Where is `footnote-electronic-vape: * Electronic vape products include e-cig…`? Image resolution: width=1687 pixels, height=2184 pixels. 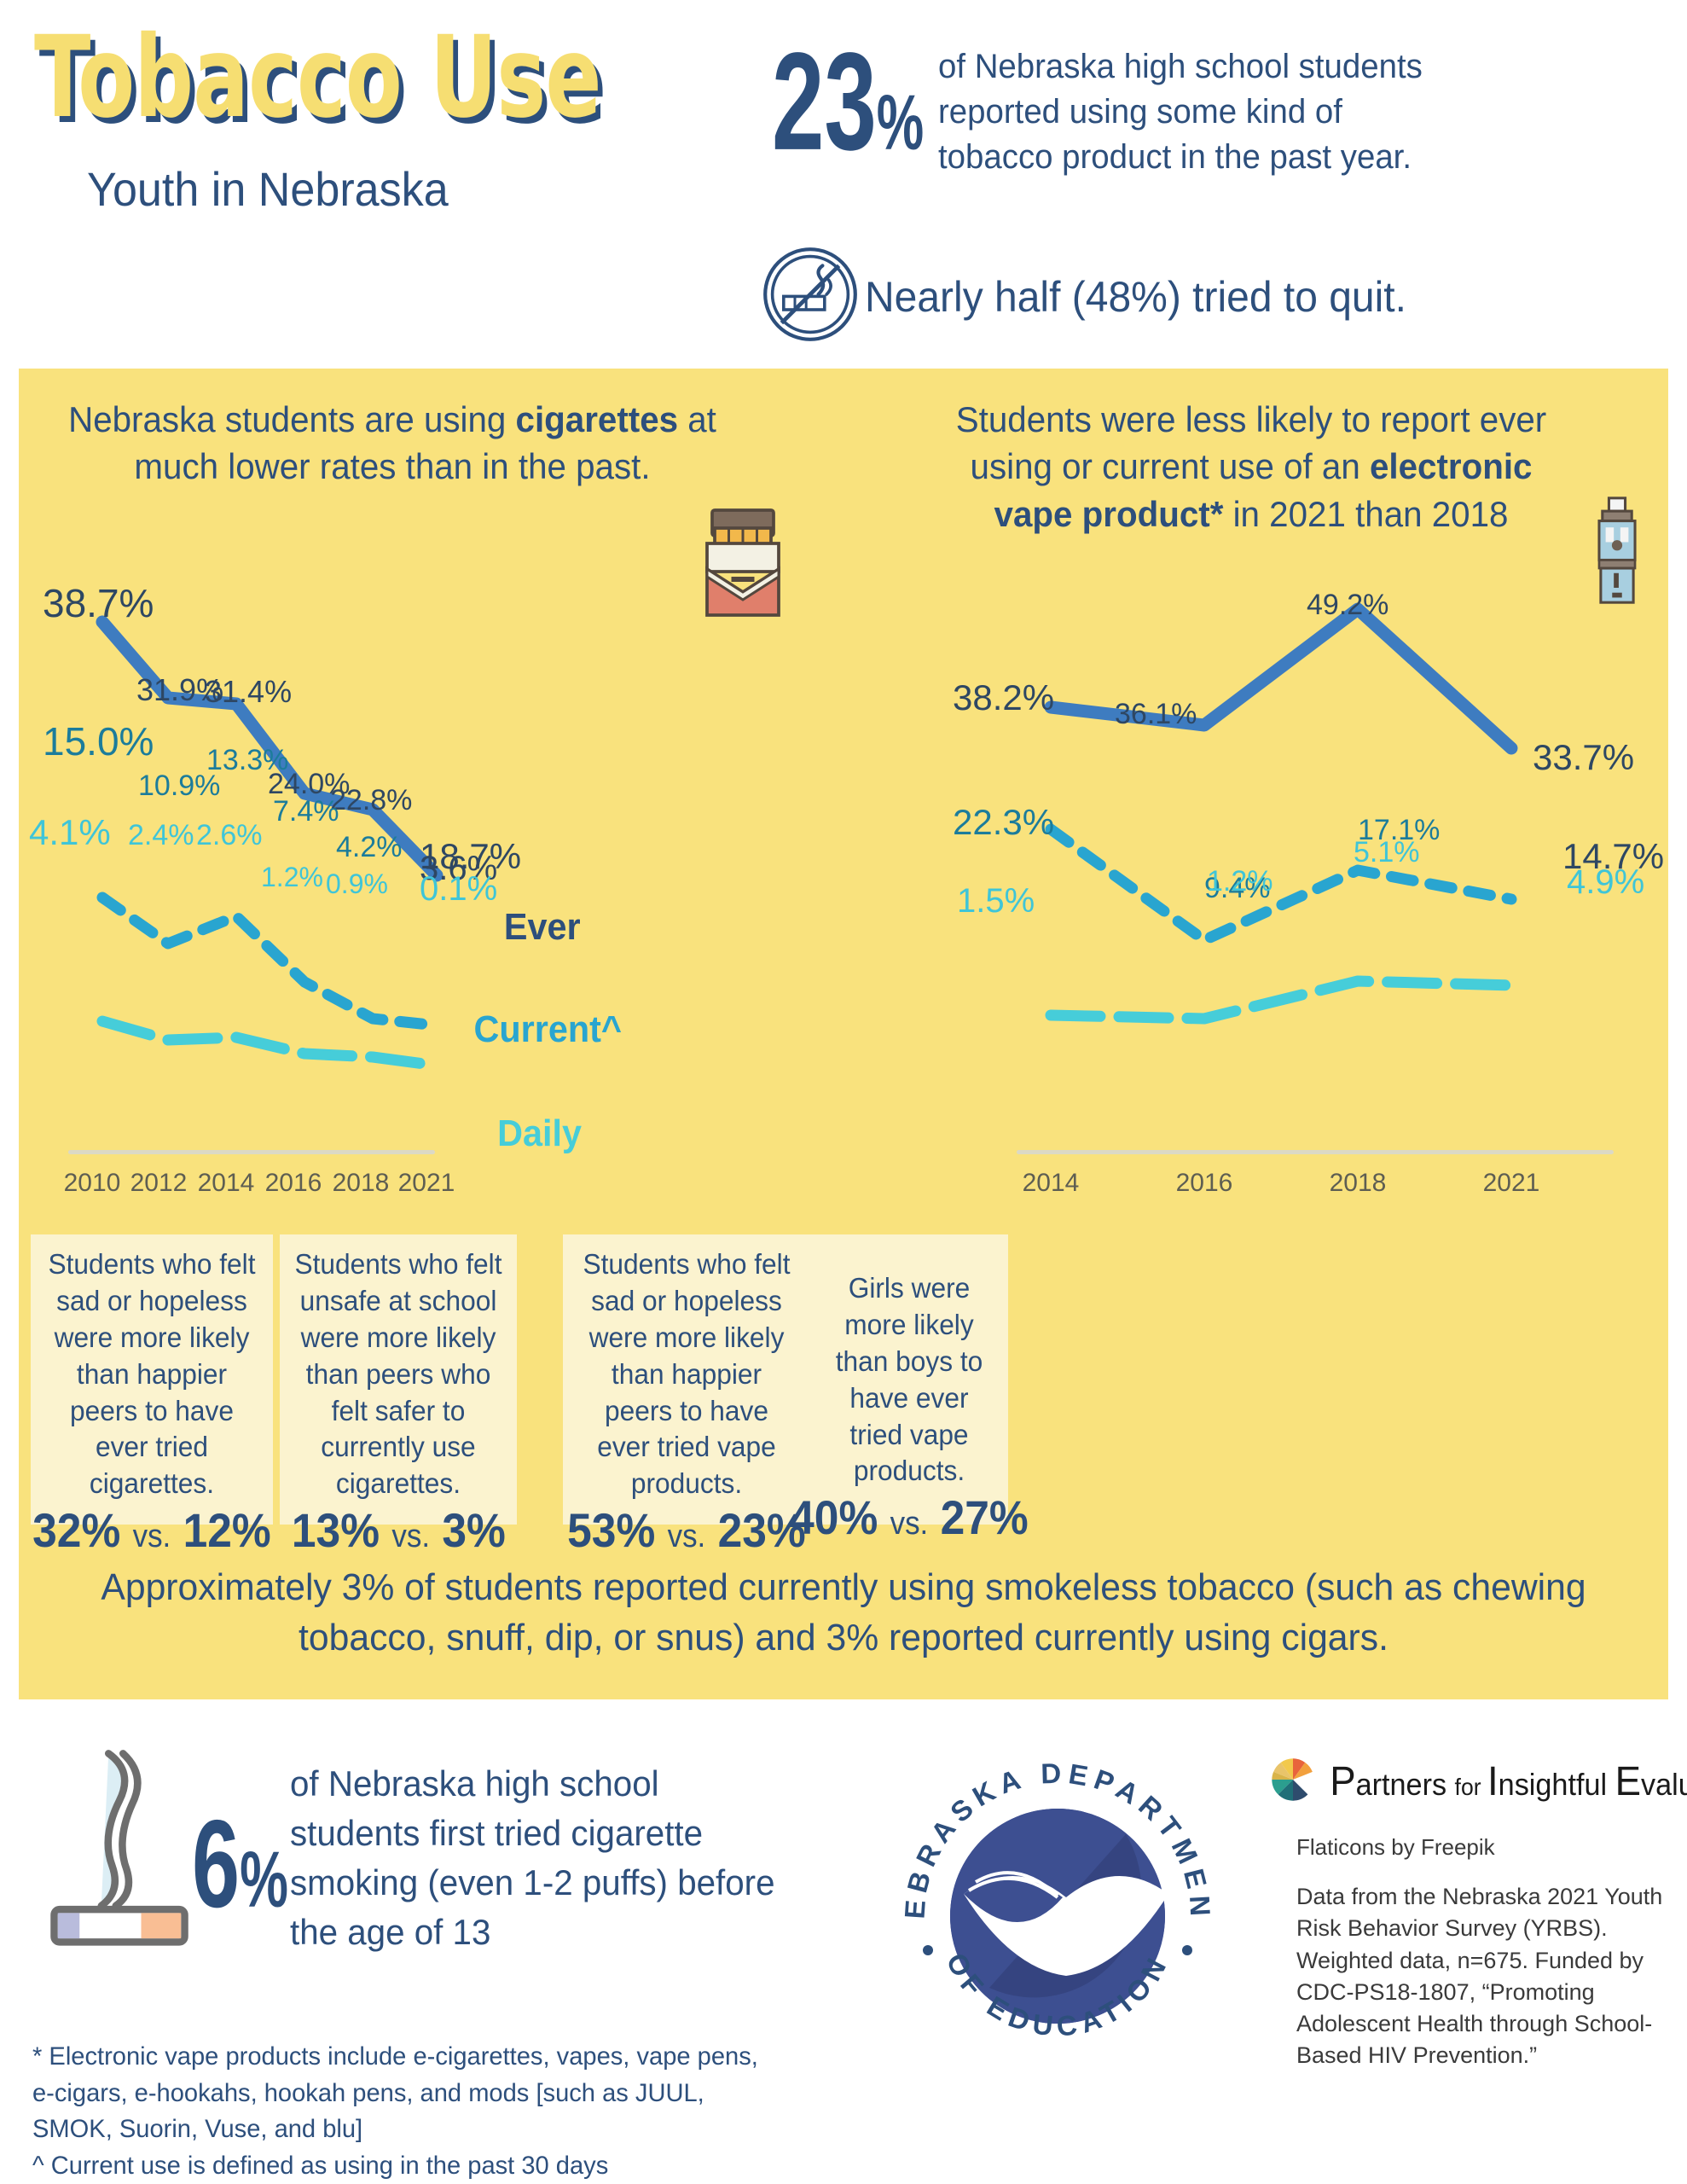
footnote-electronic-vape: * Electronic vape products include e-cig… is located at coordinates (396, 2111).